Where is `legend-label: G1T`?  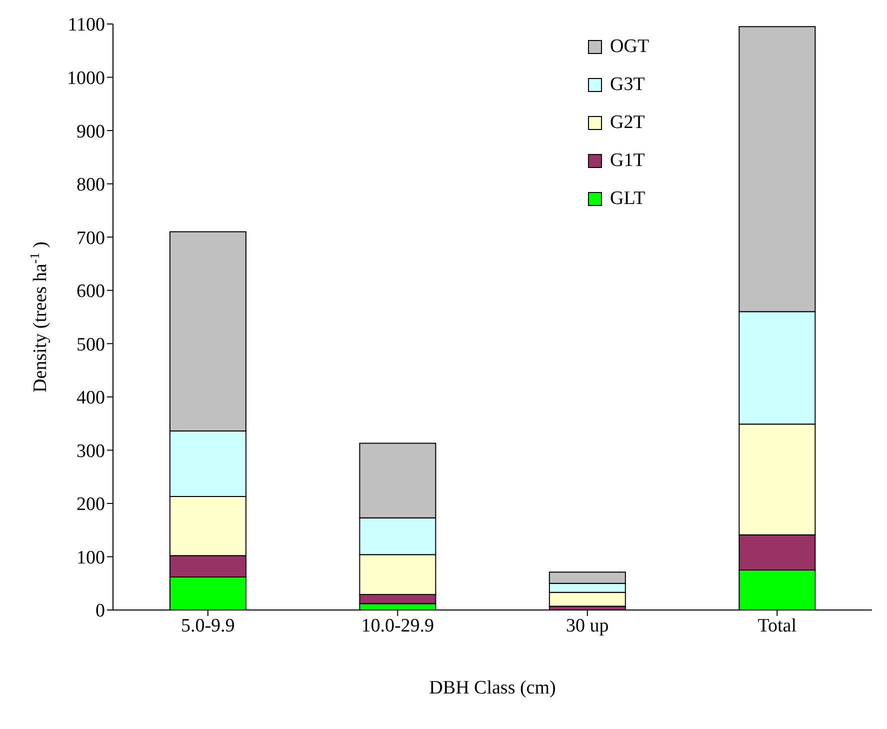 legend-label: G1T is located at coordinates (627, 161).